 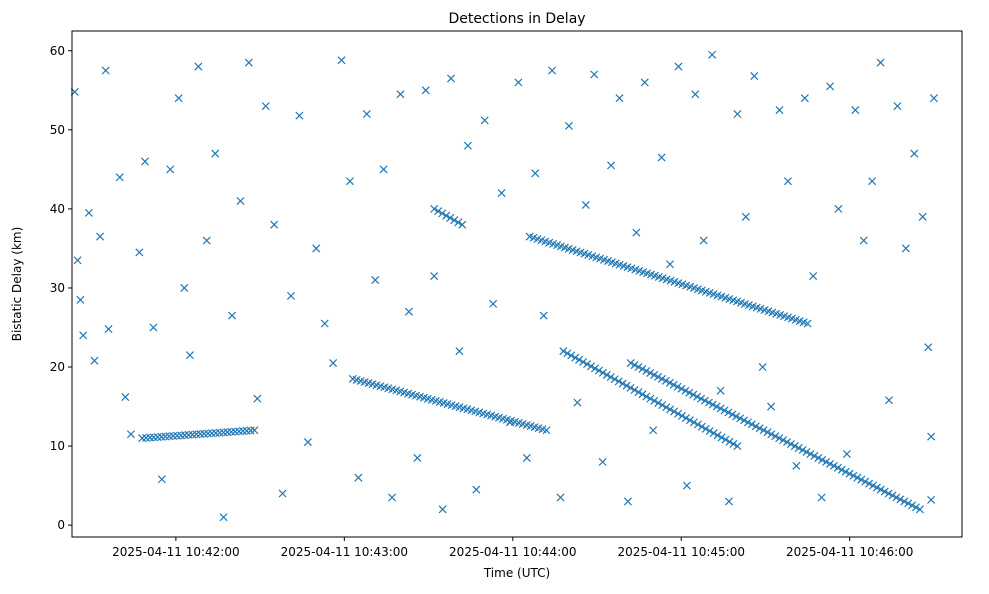 I want to click on y-axis: 0 10 20 30 40 50 60, so click(x=61, y=288).